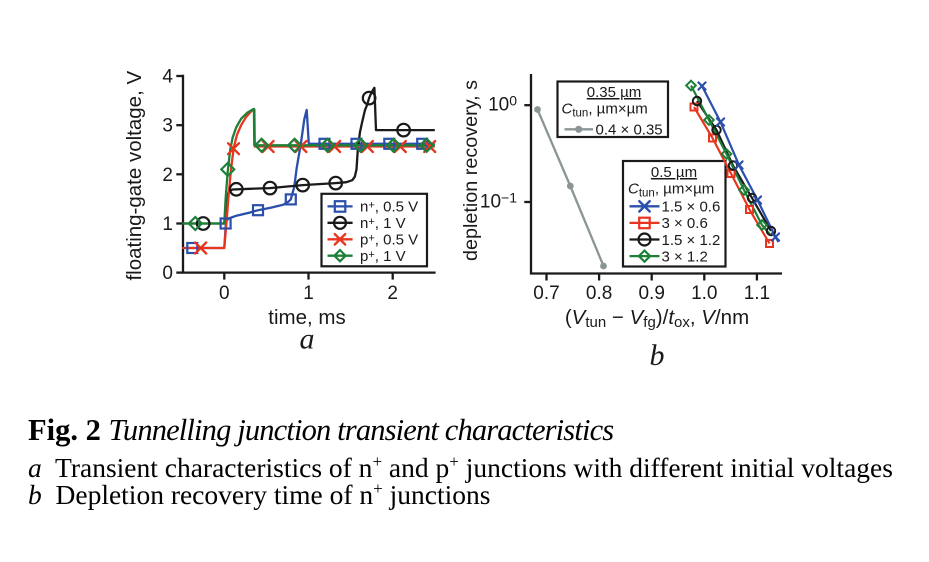 This screenshot has height=562, width=929. What do you see at coordinates (651, 293) in the screenshot?
I see `svg-text: 0.9` at bounding box center [651, 293].